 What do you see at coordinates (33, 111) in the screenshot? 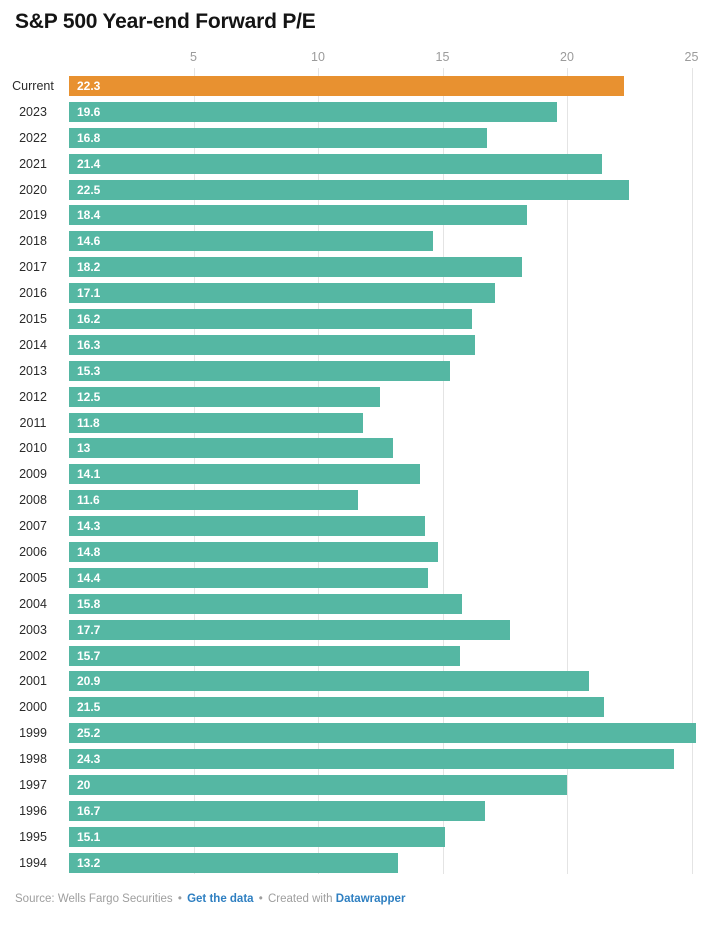
I see `category-label: 2023` at bounding box center [33, 111].